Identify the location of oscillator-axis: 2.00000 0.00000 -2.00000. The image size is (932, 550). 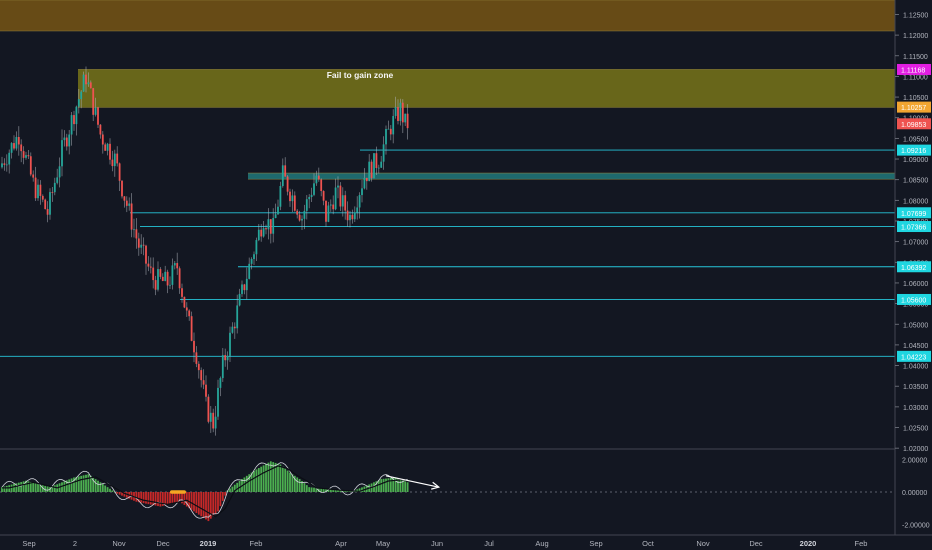
(916, 494).